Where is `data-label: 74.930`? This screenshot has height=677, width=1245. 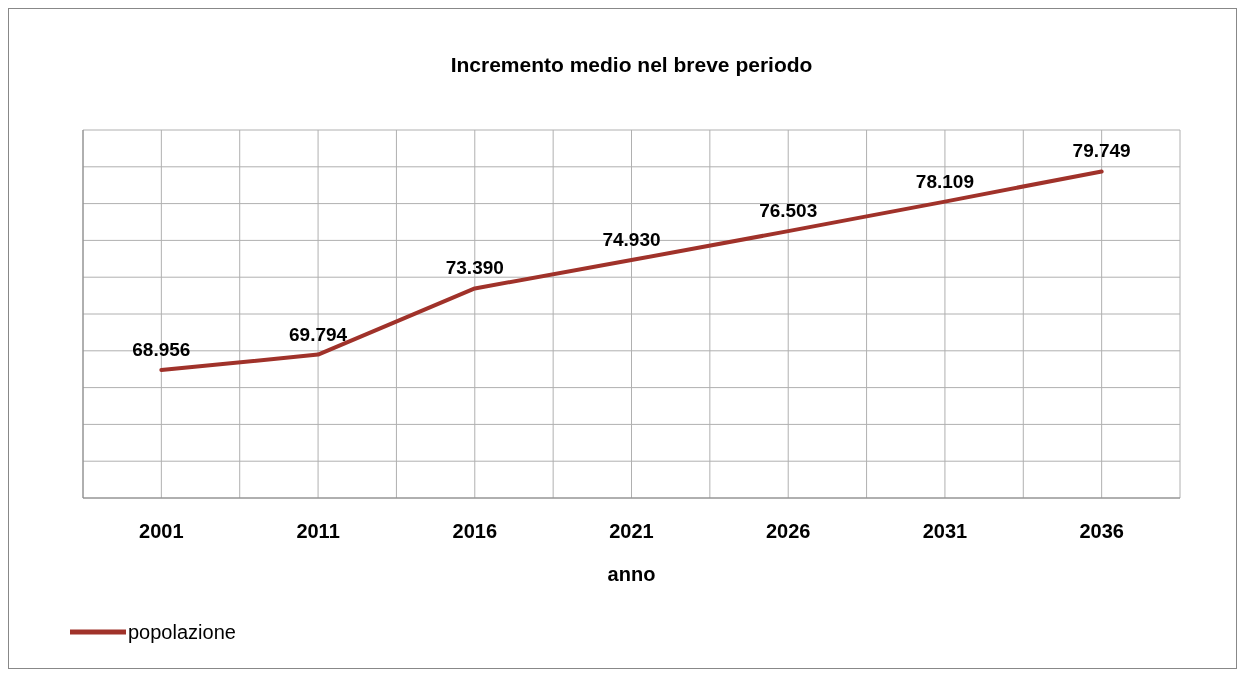 data-label: 74.930 is located at coordinates (631, 240).